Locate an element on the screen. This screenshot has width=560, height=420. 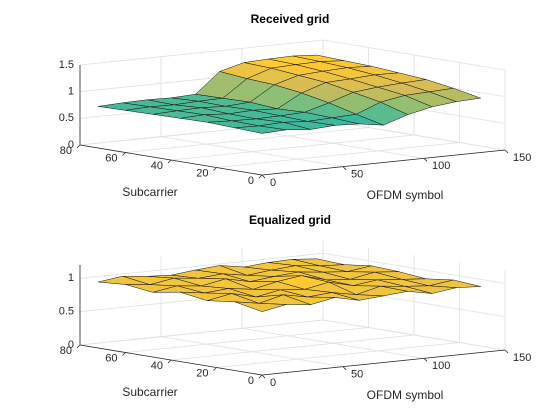
chart-title: Received grid is located at coordinates (290, 19).